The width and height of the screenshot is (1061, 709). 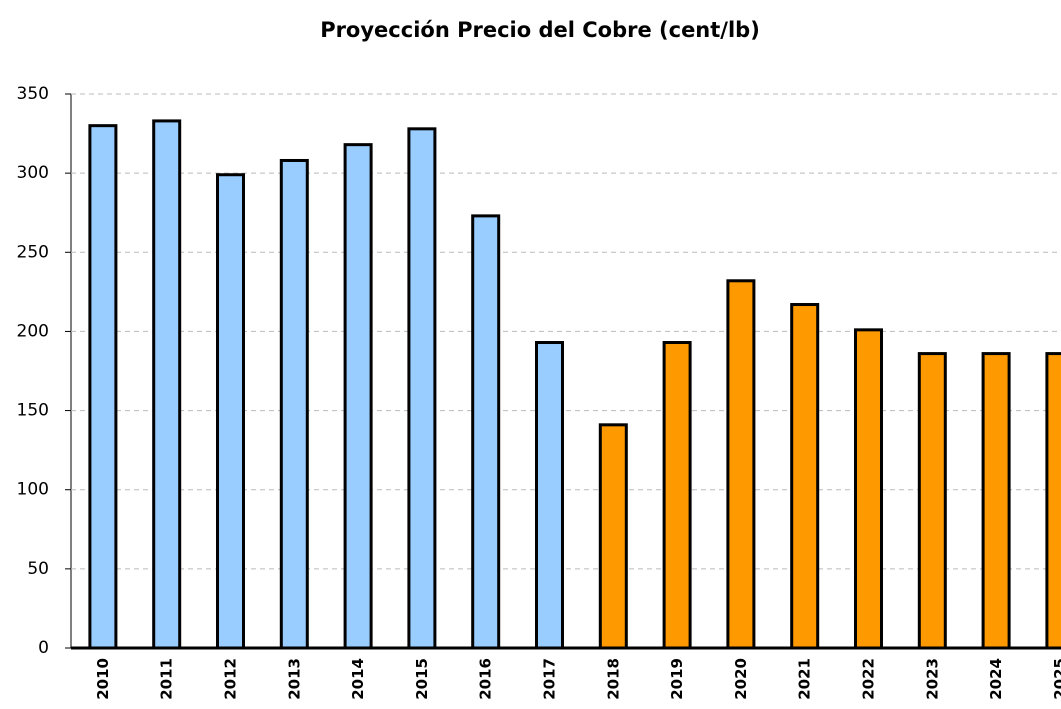 I want to click on x-tick-label: 2021, so click(x=805, y=679).